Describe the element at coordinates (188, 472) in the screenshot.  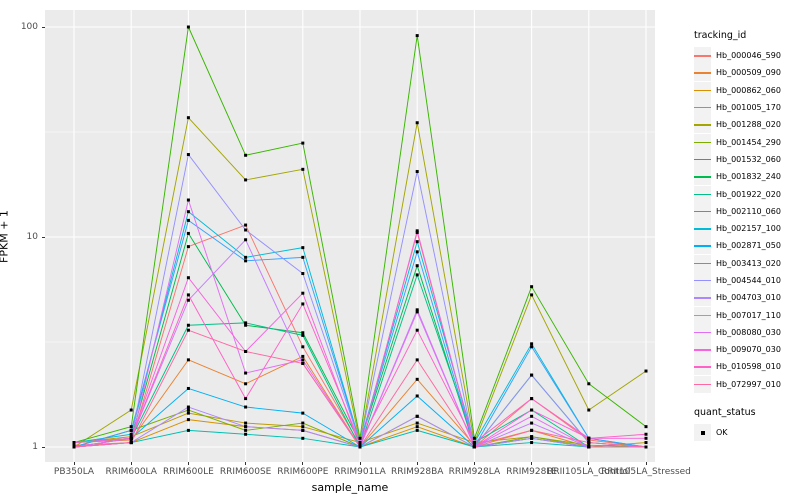
I see `x-tick-label-RRIM600LE: RRIM600LE` at that location.